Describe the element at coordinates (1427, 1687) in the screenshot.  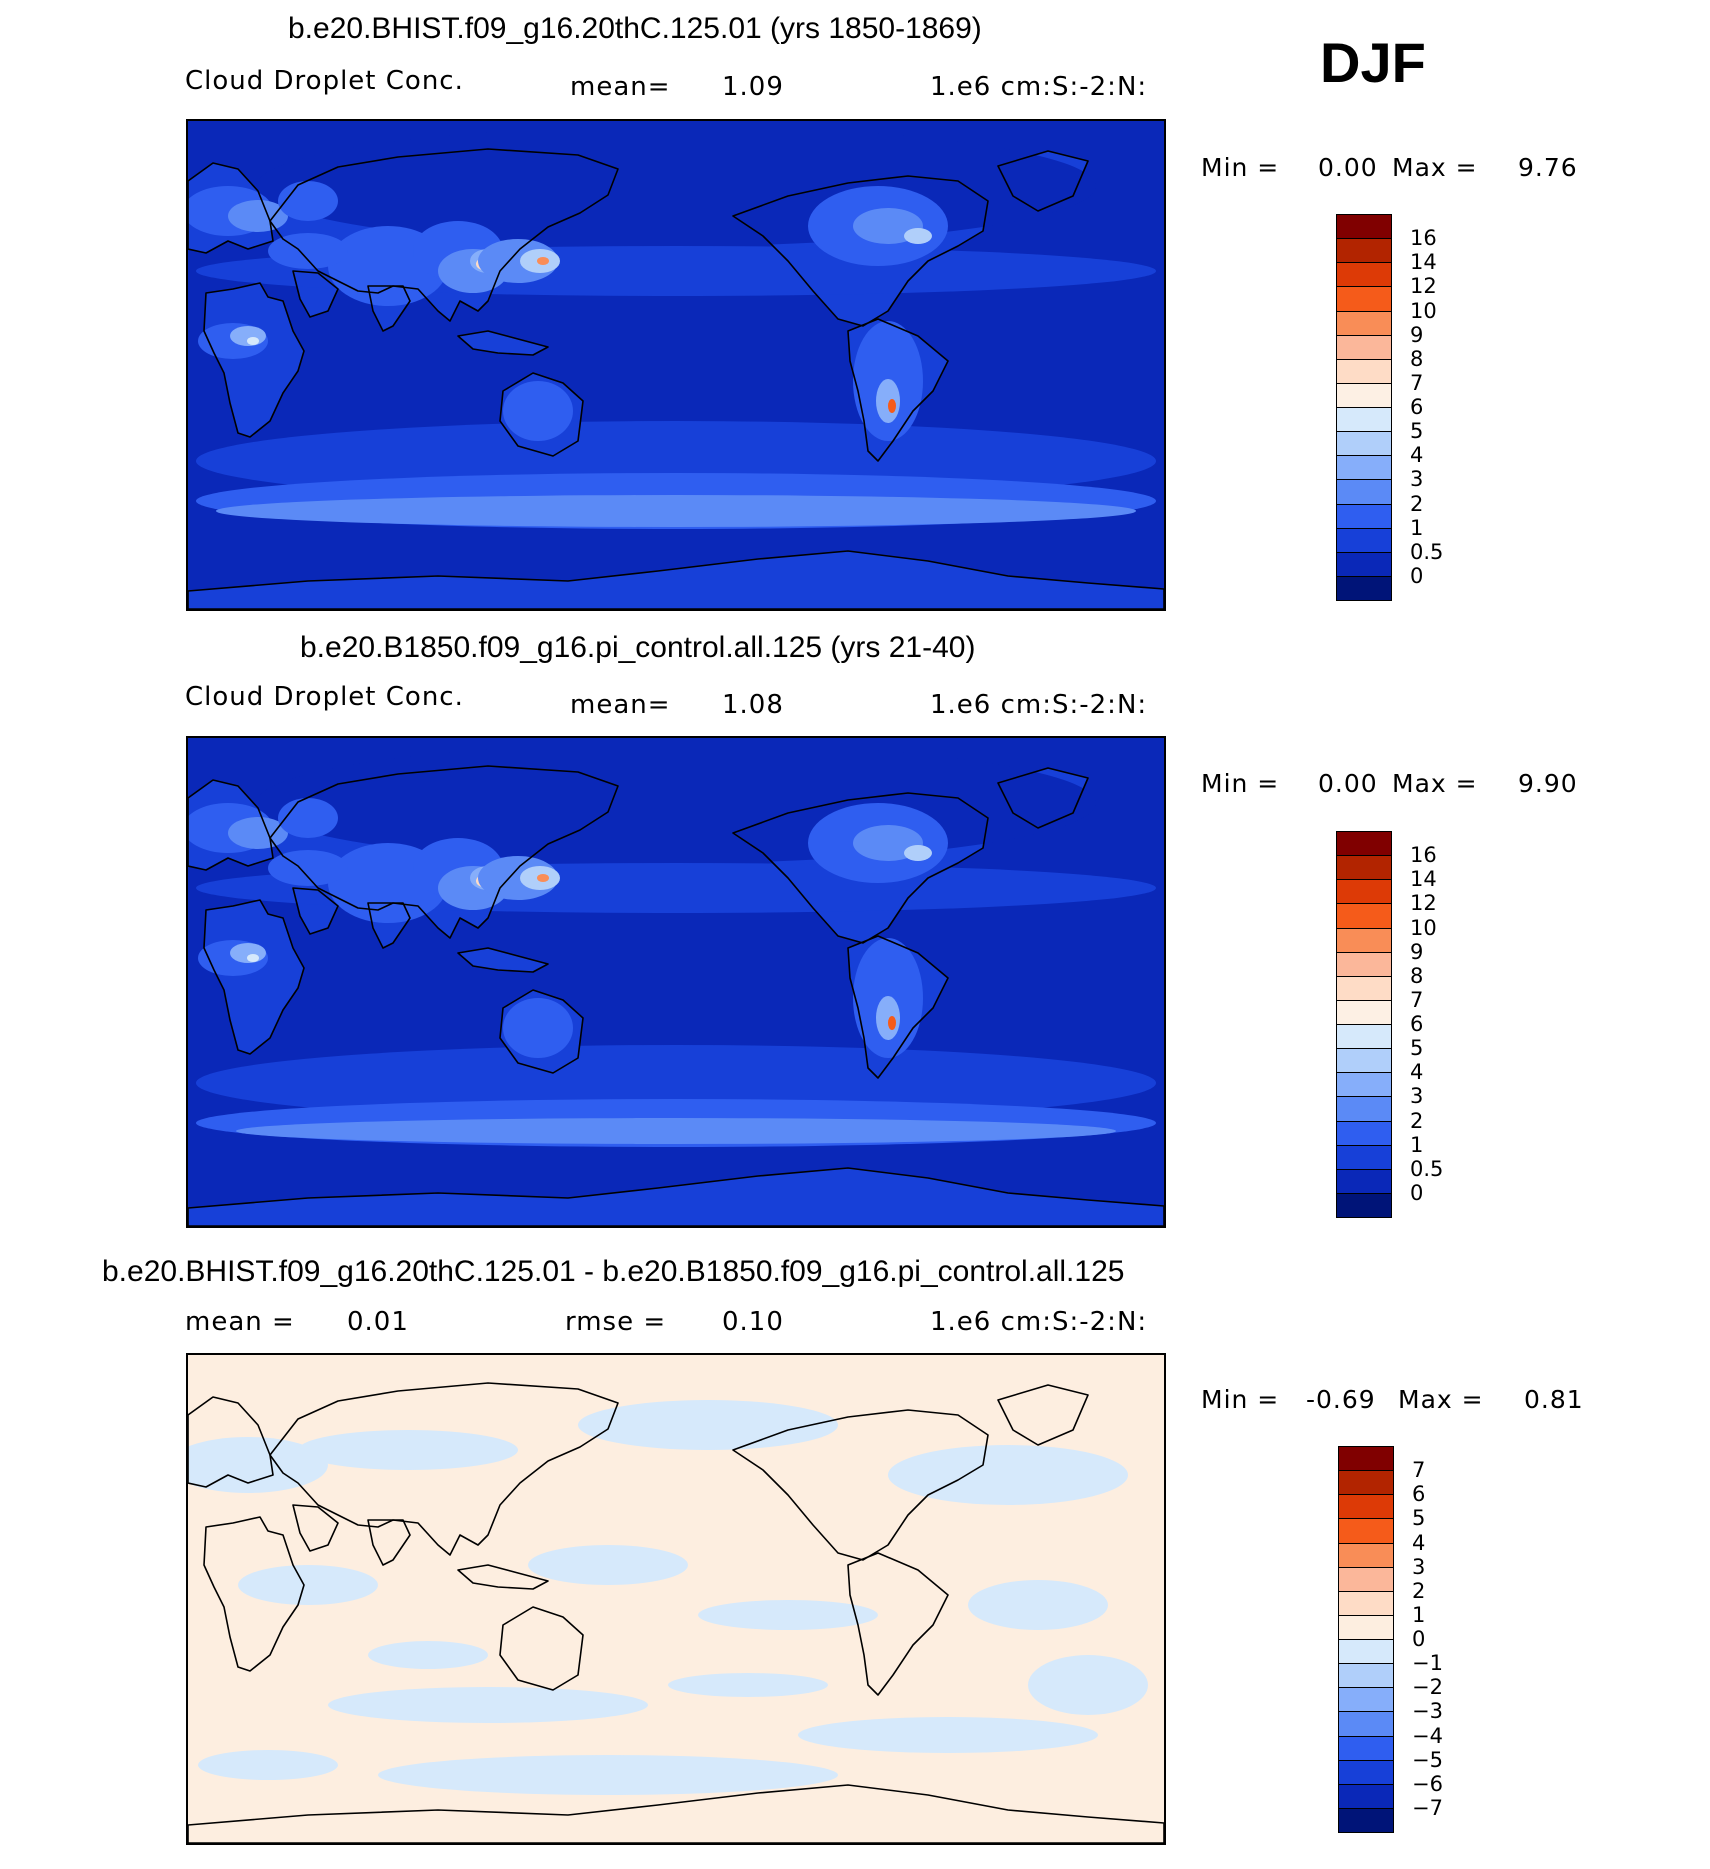
I see `colorbar-tick-label: −2` at that location.